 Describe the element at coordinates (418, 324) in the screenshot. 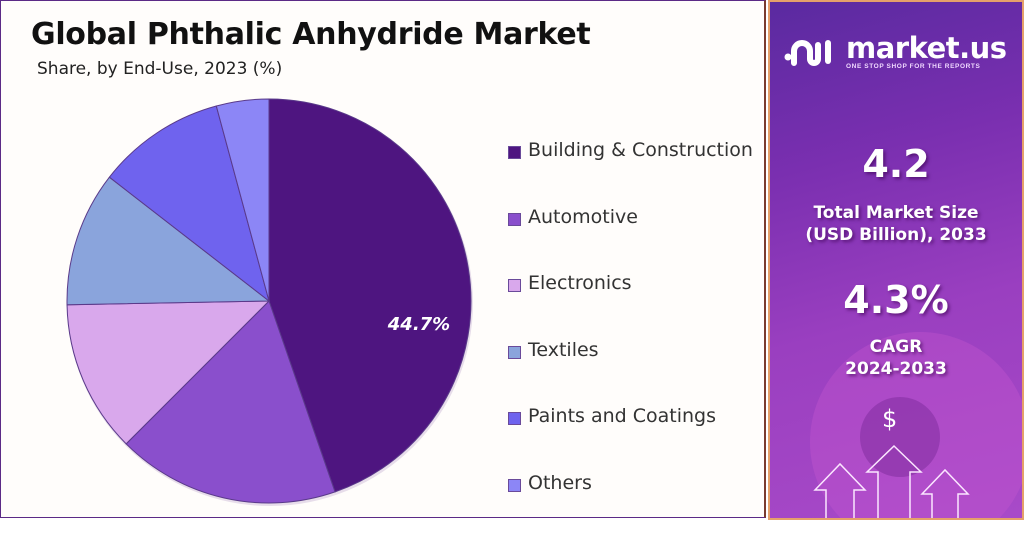

I see `pie-data-label: 44.7%` at that location.